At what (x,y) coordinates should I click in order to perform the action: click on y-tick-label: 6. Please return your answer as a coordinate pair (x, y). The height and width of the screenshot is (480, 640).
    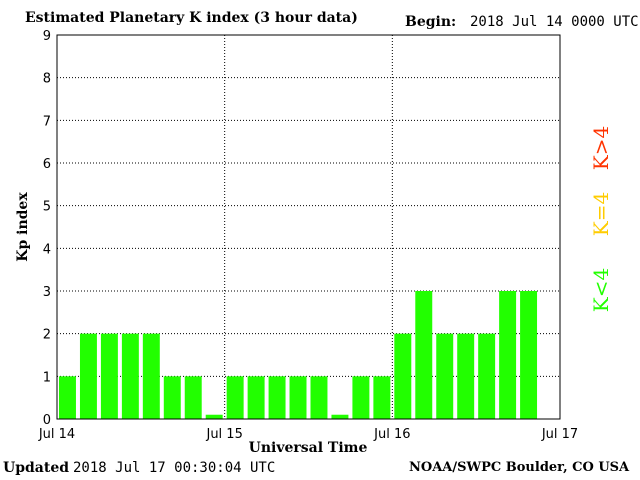
    Looking at the image, I should click on (47, 164).